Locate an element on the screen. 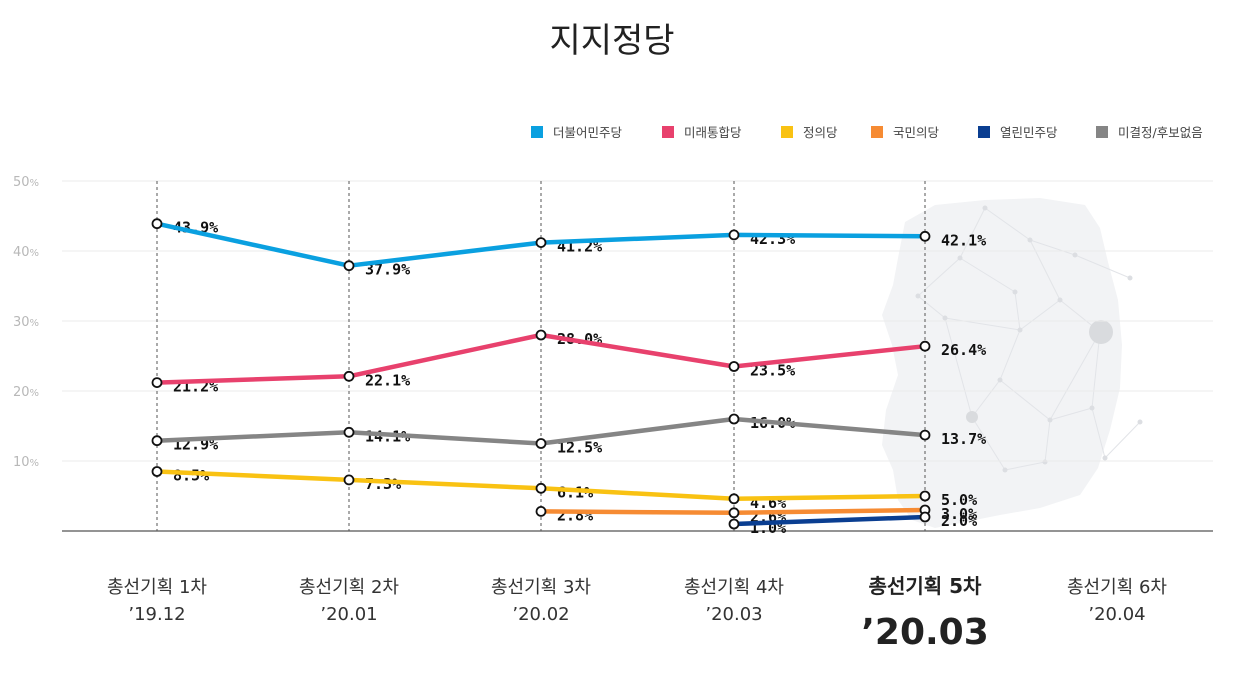 This screenshot has width=1244, height=692. legend-label: 미결정/후보없음 is located at coordinates (1160, 132).